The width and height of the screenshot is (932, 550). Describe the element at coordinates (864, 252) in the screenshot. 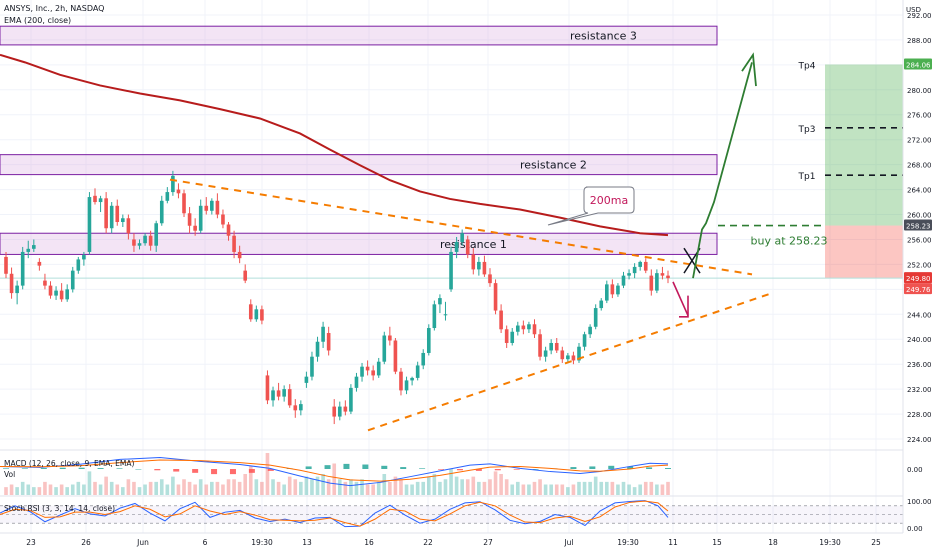

I see `loss-zone` at that location.